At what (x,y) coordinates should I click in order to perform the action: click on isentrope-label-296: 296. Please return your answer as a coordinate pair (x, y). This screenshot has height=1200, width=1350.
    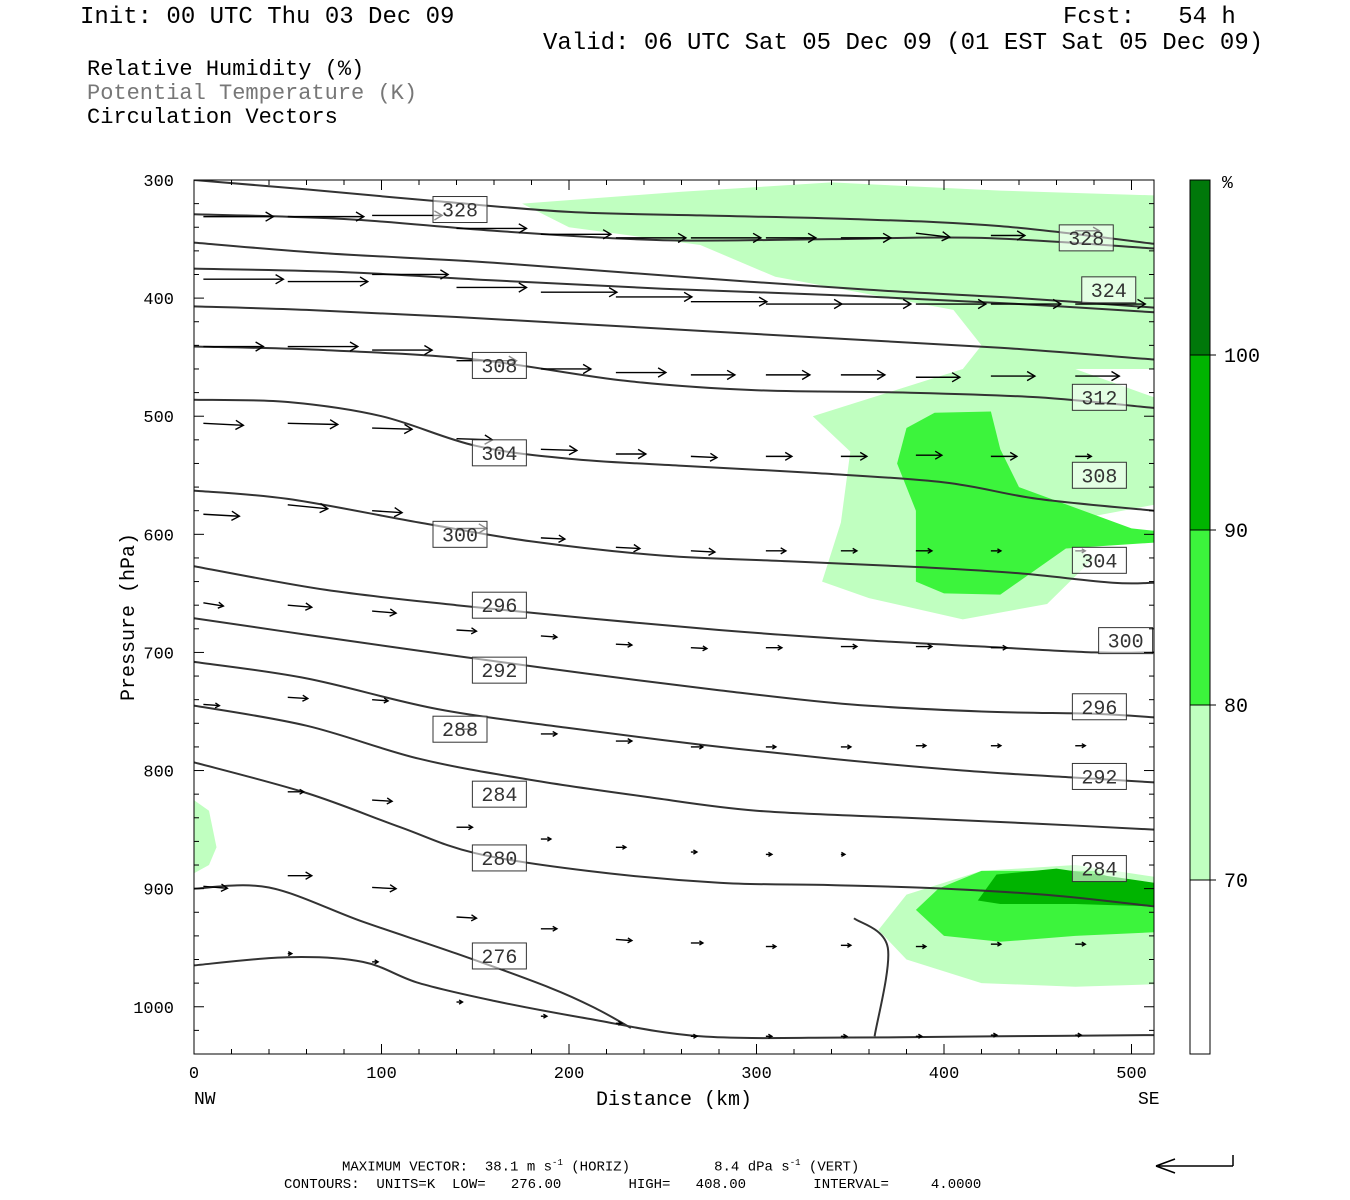
    Looking at the image, I should click on (499, 605).